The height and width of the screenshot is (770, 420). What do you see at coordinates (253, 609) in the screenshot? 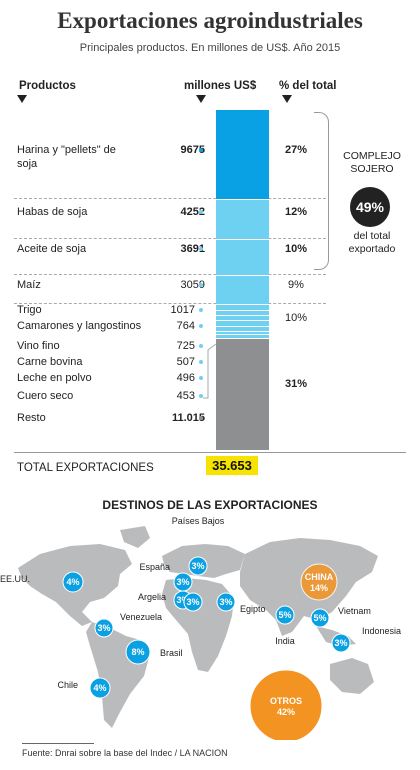
I see `destination-name: Egipto` at bounding box center [253, 609].